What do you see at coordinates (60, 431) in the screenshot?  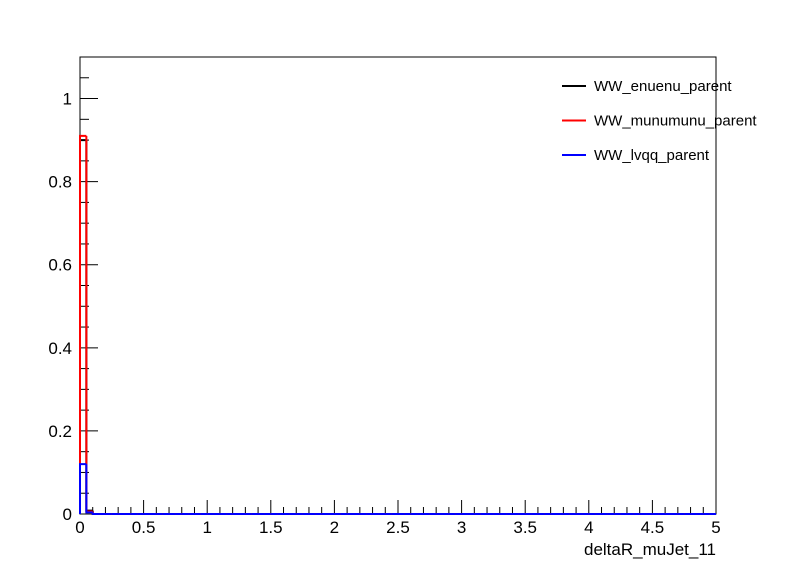 I see `y-tick-label: 0.2` at bounding box center [60, 431].